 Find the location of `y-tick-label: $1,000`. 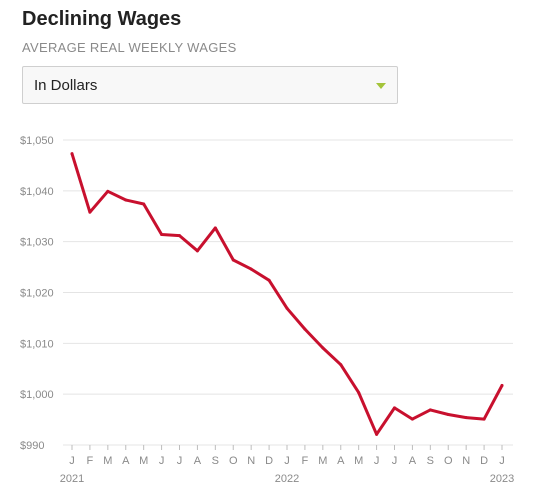

y-tick-label: $1,000 is located at coordinates (37, 395).